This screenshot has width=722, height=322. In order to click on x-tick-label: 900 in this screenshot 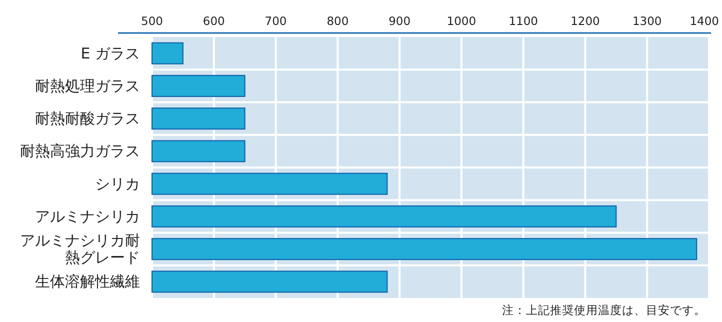, I will do `click(399, 21)`.